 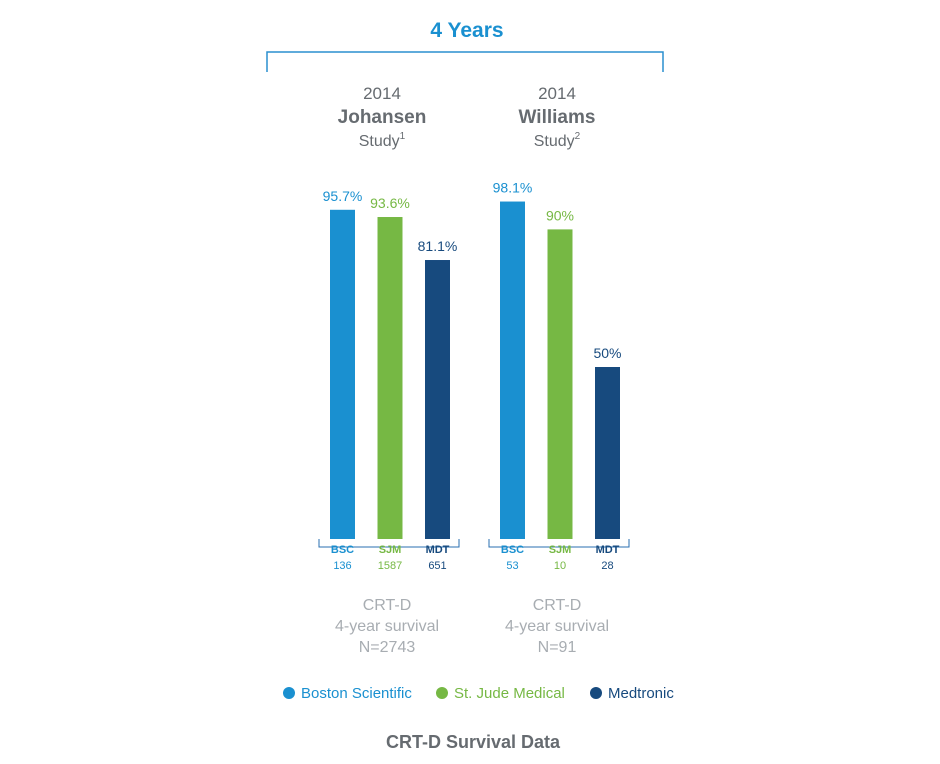 What do you see at coordinates (403, 136) in the screenshot?
I see `study-ref-superscript: 1` at bounding box center [403, 136].